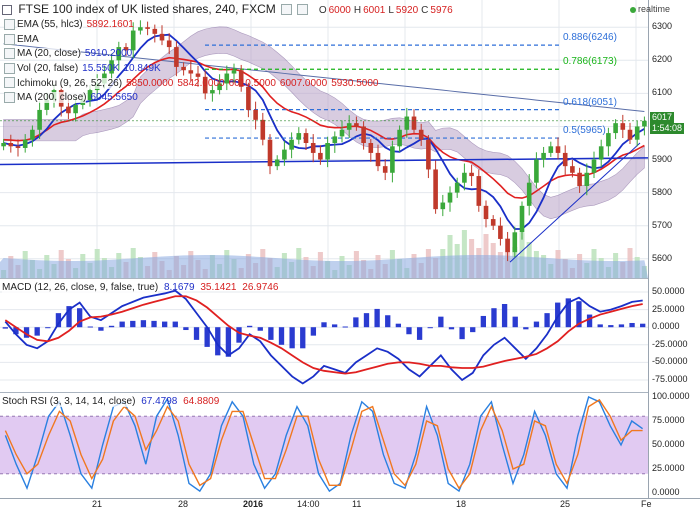 Image resolution: width=700 pixels, height=512 pixels. I want to click on y-tick-label: -25.0000, so click(670, 343).